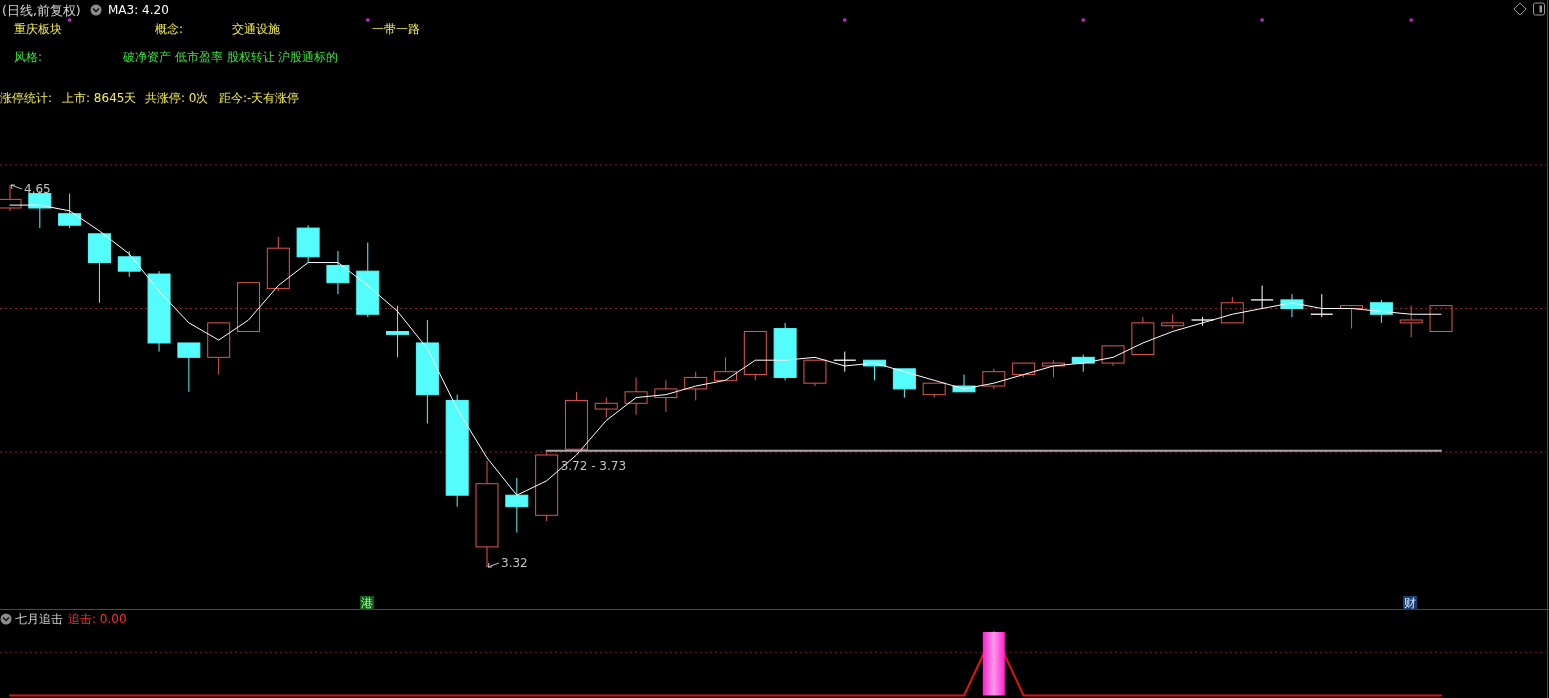 This screenshot has height=698, width=1549. Describe the element at coordinates (39, 619) in the screenshot. I see `chart-title: 七月追击` at that location.